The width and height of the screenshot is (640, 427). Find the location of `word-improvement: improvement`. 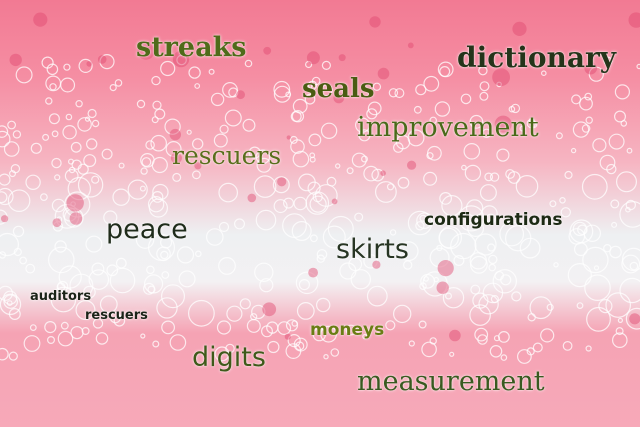

word-improvement: improvement is located at coordinates (448, 127).